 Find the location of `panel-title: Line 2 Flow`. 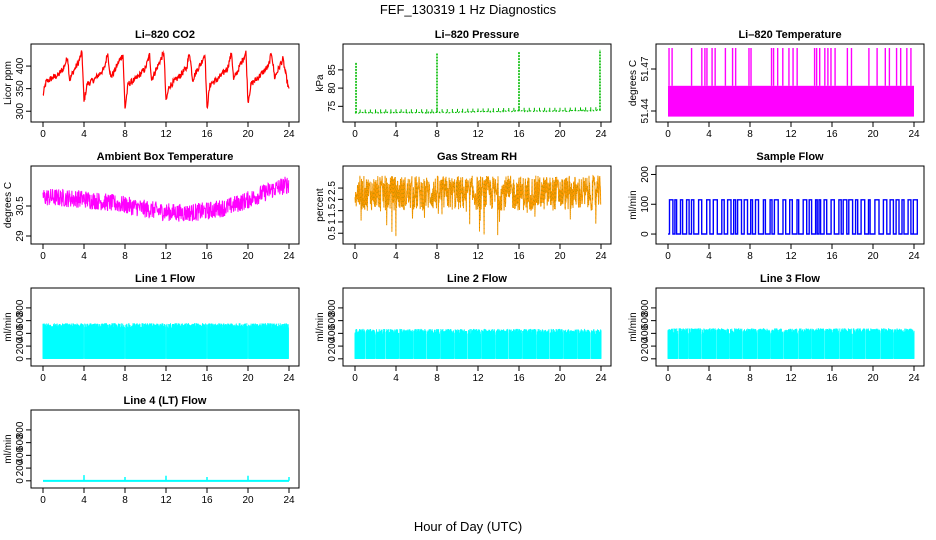

panel-title: Line 2 Flow is located at coordinates (477, 279).